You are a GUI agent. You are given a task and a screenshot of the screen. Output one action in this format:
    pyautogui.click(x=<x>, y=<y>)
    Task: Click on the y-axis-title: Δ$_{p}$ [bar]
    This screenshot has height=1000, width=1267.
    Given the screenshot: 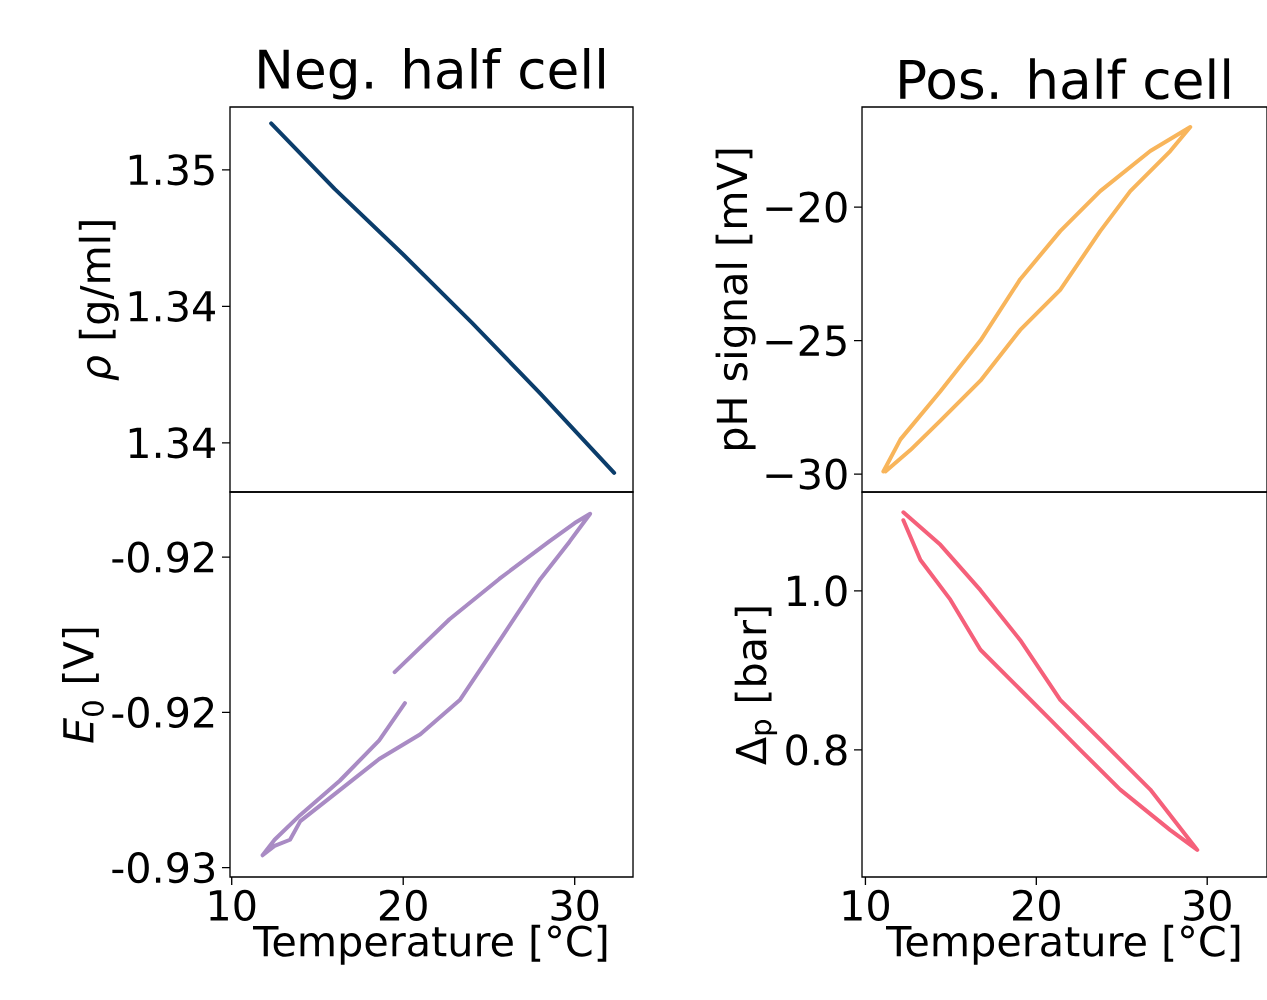 What is the action you would take?
    pyautogui.click(x=756, y=686)
    